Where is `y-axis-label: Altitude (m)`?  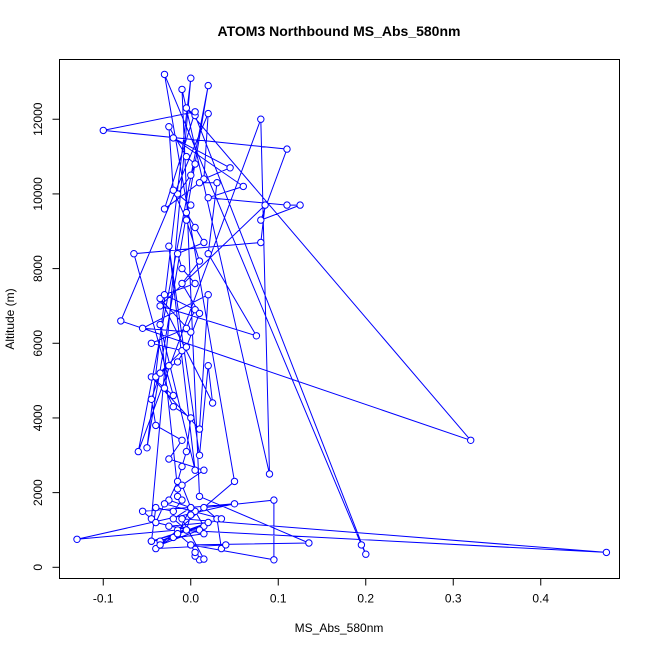 y-axis-label: Altitude (m) is located at coordinates (10, 318).